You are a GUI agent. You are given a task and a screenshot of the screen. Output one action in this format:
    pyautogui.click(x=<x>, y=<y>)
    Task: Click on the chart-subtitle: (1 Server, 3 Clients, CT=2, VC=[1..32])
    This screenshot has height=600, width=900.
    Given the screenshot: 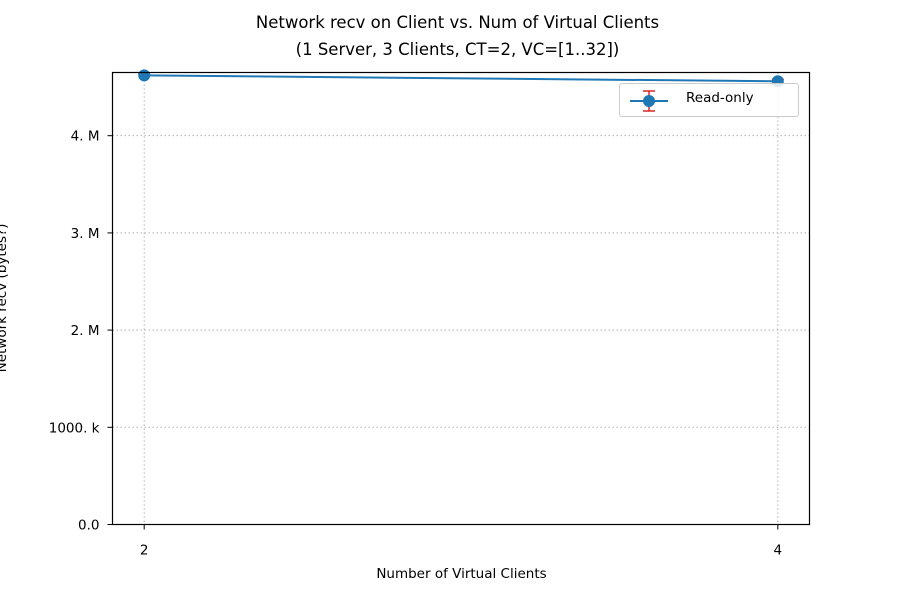 What is the action you would take?
    pyautogui.click(x=457, y=49)
    